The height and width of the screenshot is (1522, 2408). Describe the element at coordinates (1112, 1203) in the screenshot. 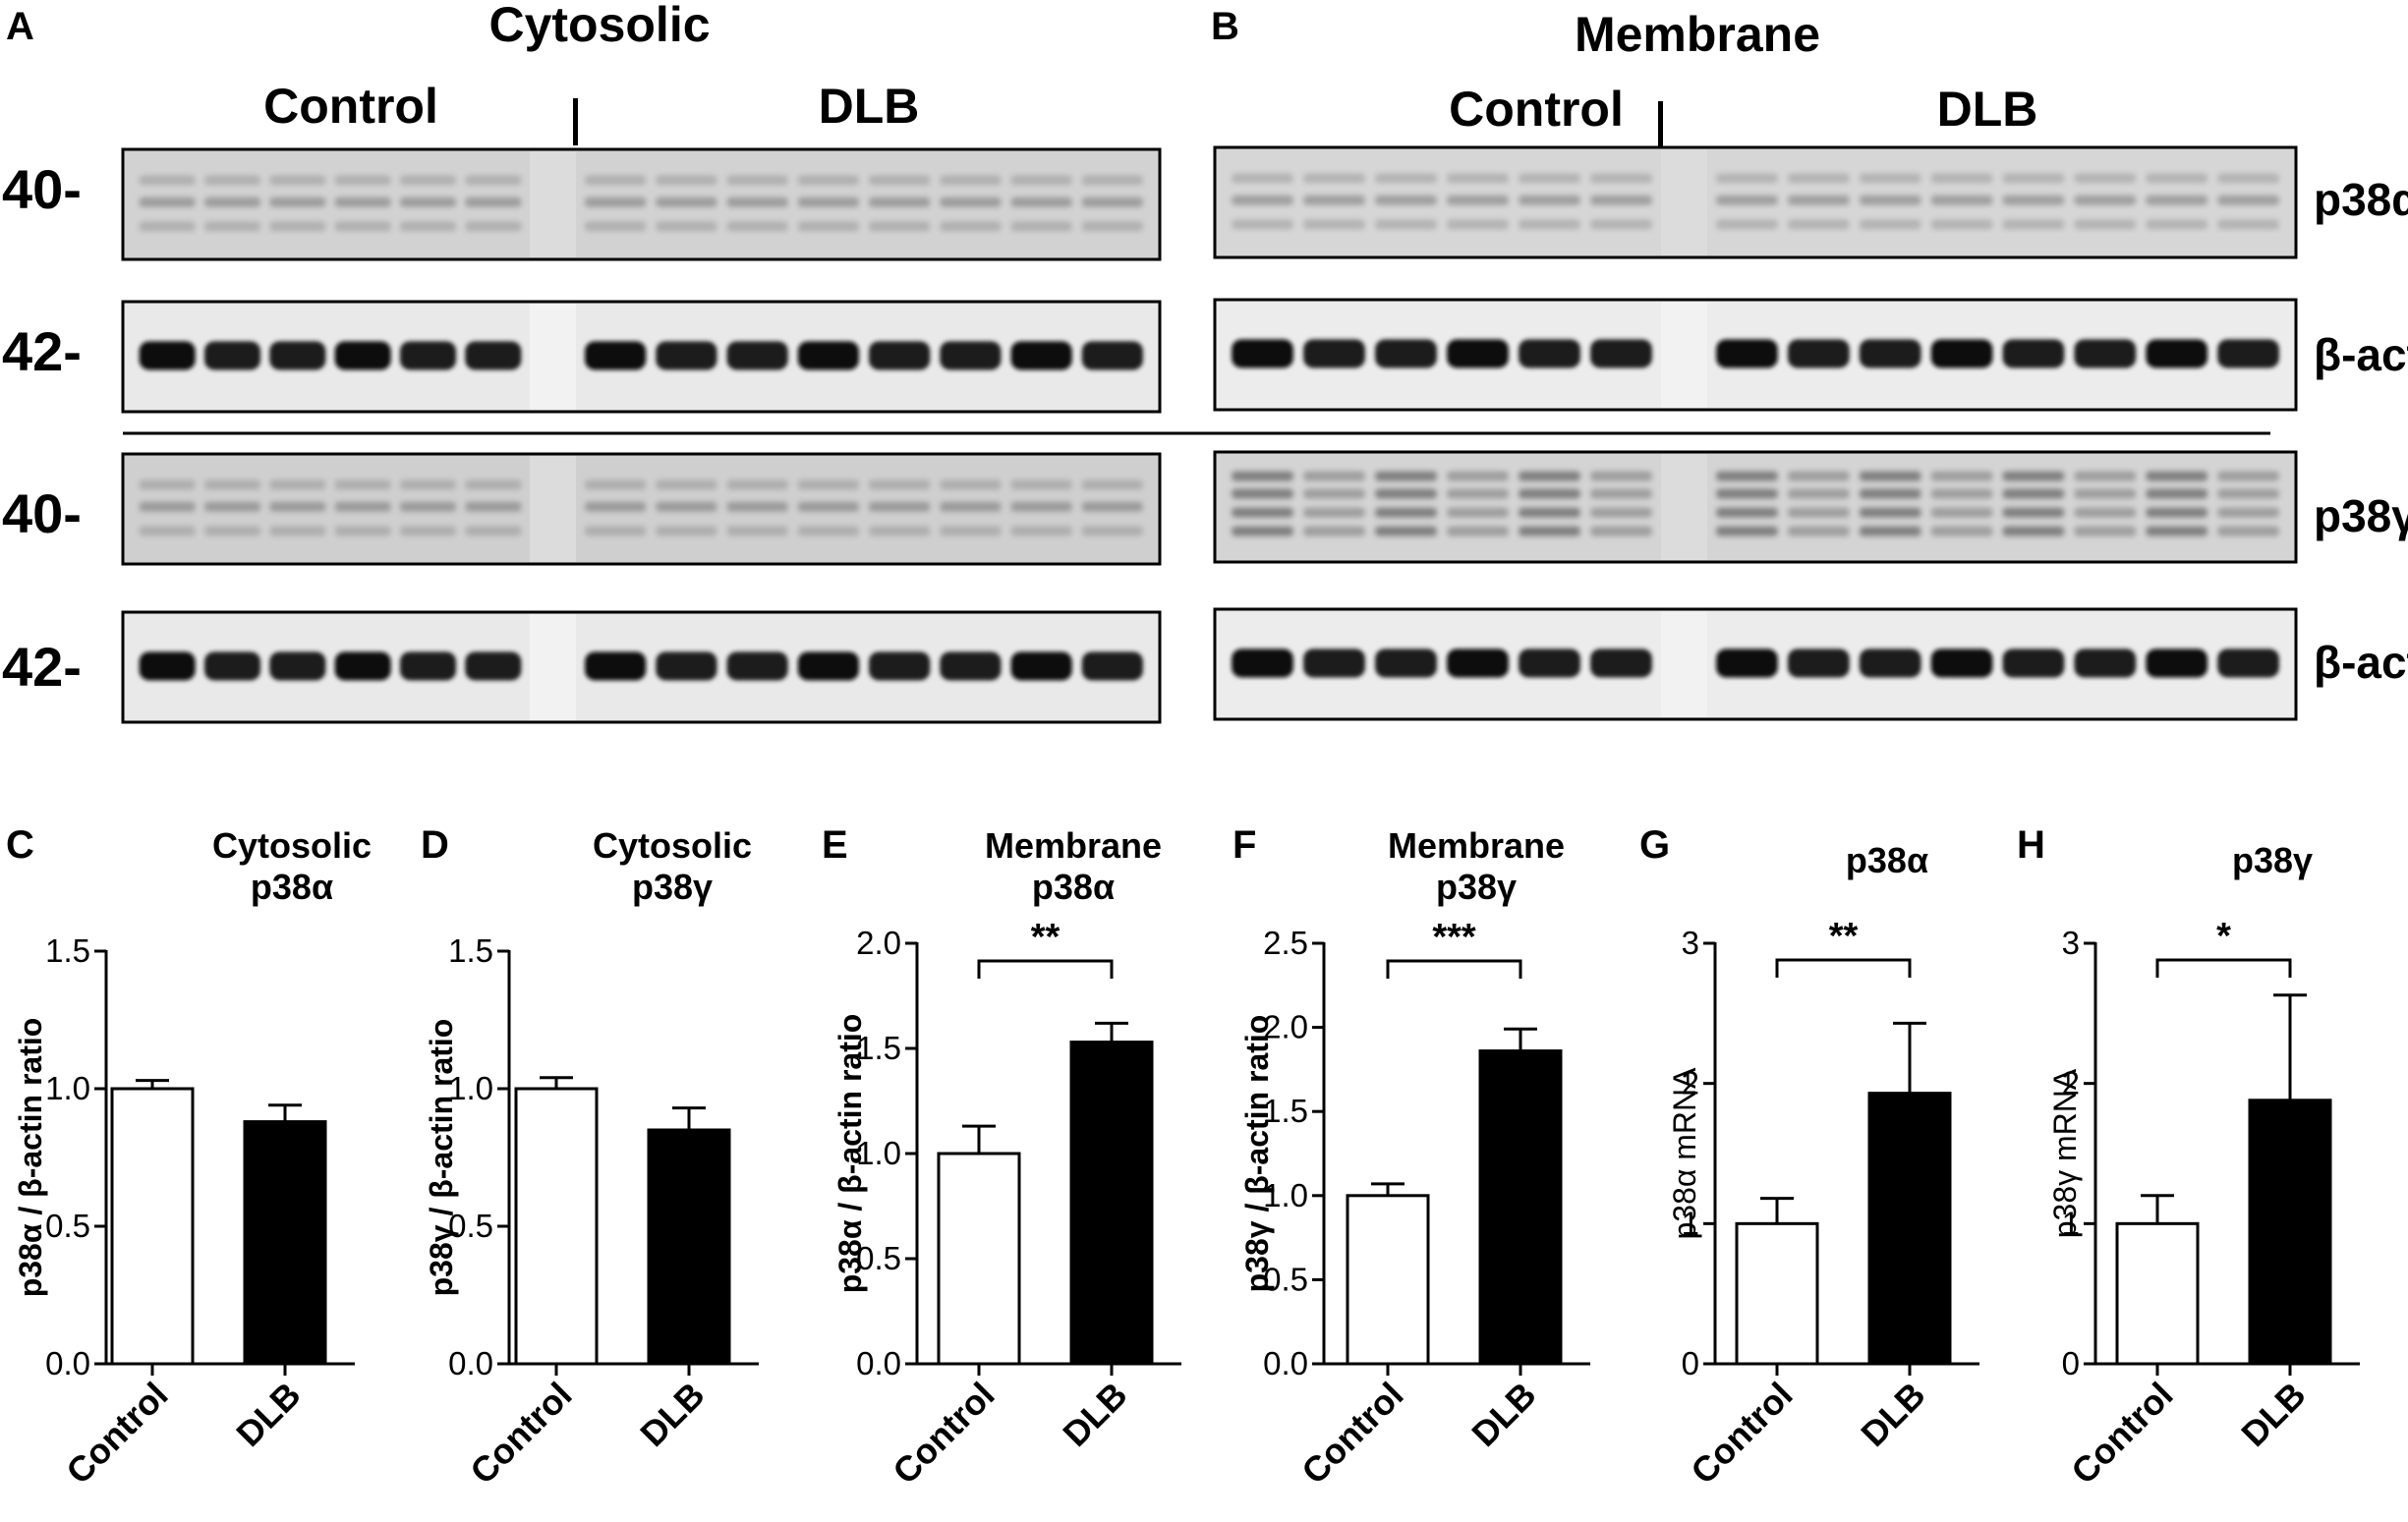

I see `bar-dlb` at that location.